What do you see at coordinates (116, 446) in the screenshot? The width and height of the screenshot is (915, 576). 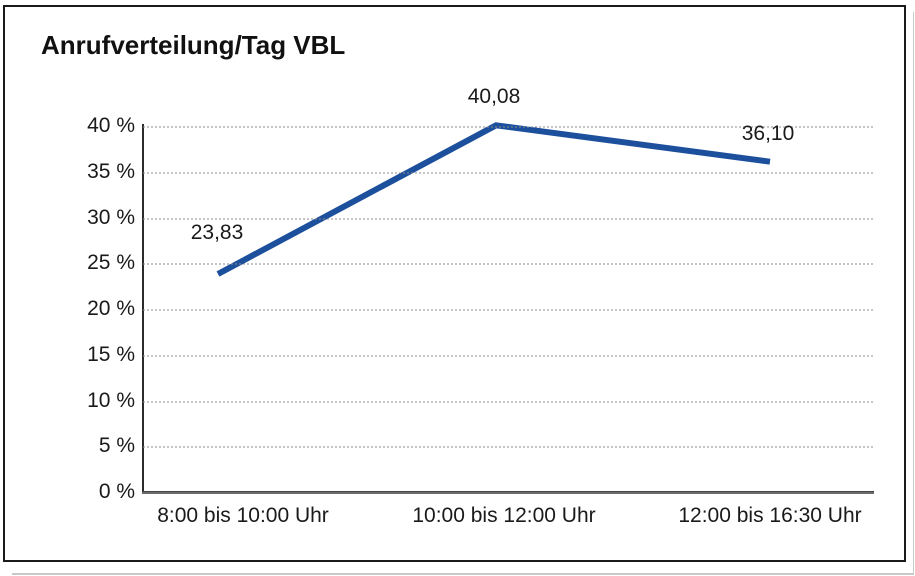 I see `y-tick-label: 5 %` at bounding box center [116, 446].